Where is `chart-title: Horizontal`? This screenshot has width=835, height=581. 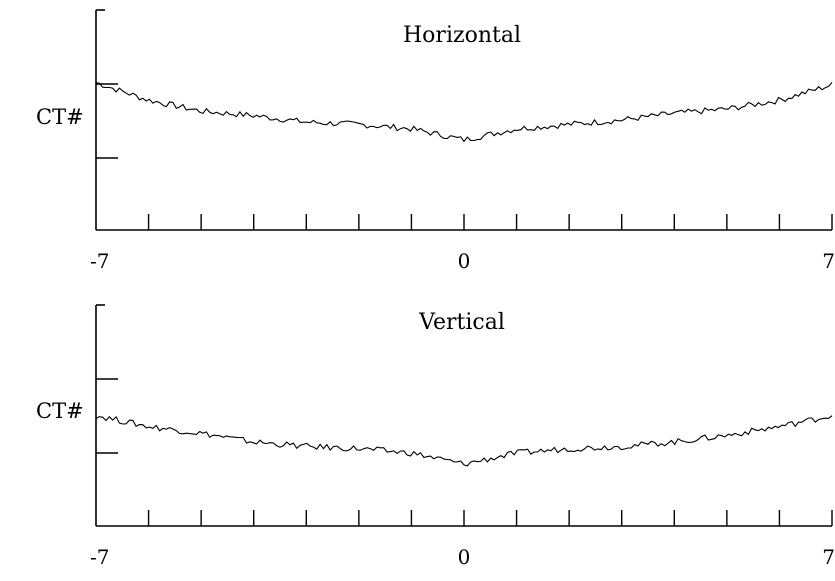
chart-title: Horizontal is located at coordinates (462, 35).